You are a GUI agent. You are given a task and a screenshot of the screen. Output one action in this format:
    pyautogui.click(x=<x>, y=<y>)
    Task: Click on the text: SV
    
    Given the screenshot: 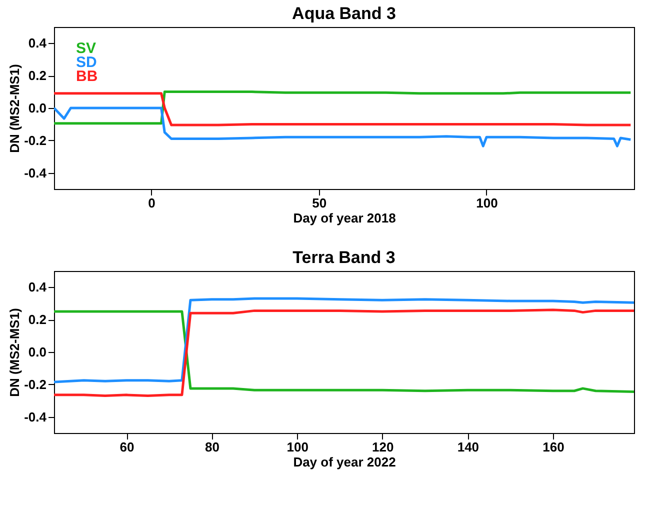 What is the action you would take?
    pyautogui.click(x=86, y=48)
    